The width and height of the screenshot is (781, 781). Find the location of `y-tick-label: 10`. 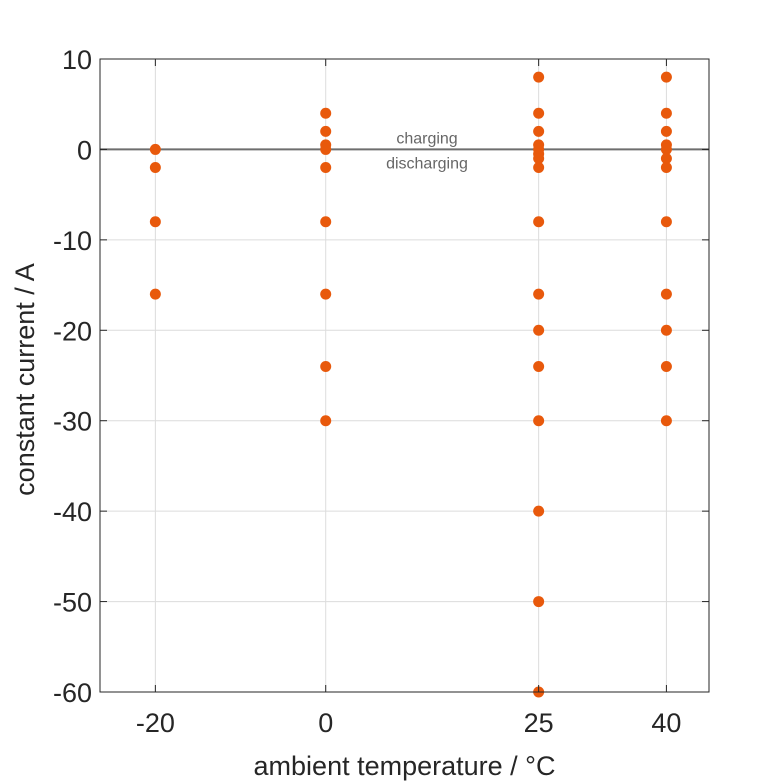

y-tick-label: 10 is located at coordinates (77, 60).